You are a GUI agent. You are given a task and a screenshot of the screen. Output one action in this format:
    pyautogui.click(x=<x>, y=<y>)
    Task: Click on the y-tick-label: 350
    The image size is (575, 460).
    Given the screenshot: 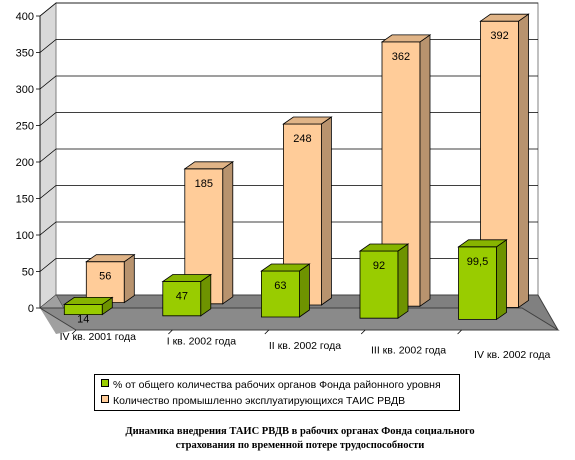 What is the action you would take?
    pyautogui.click(x=25, y=54)
    